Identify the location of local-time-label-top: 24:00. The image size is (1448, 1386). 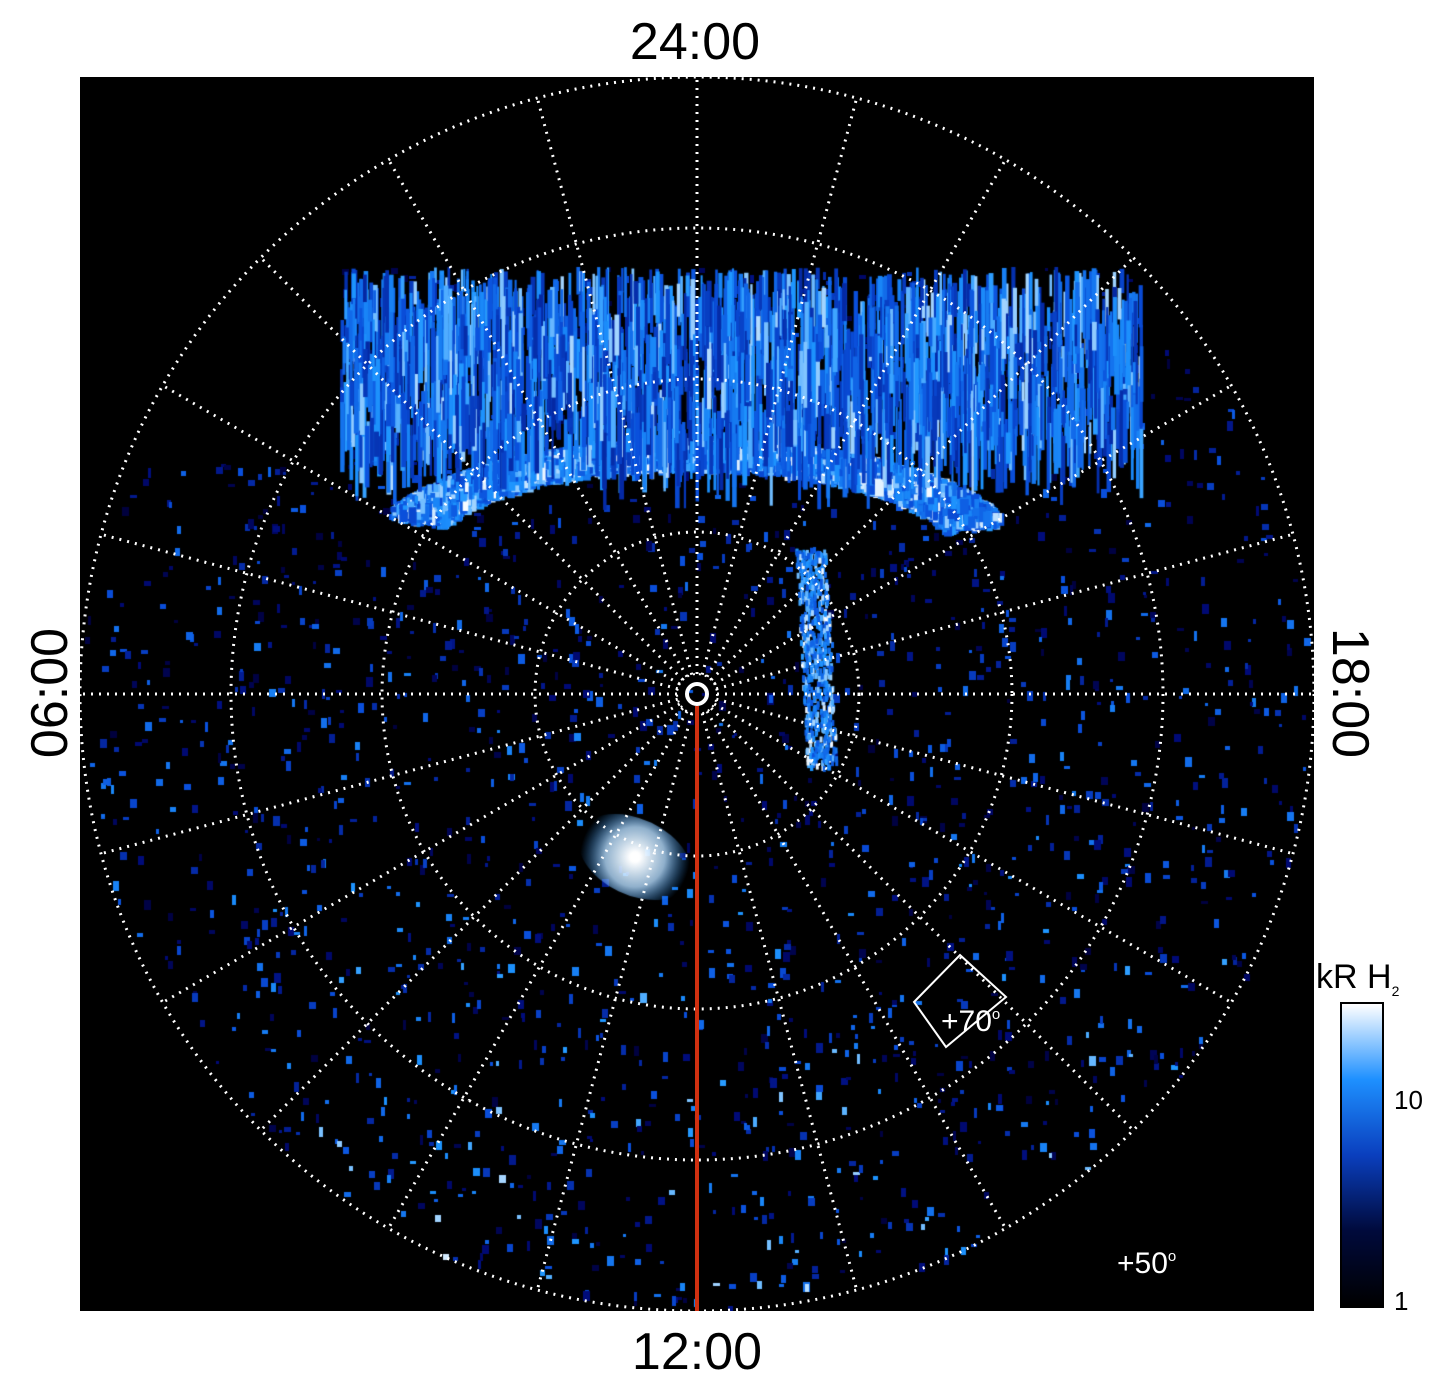
(695, 42).